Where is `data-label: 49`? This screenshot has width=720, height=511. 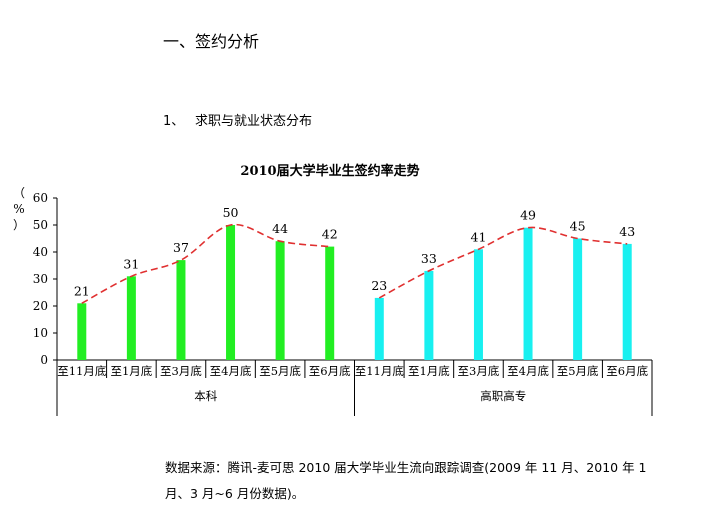 data-label: 49 is located at coordinates (528, 215).